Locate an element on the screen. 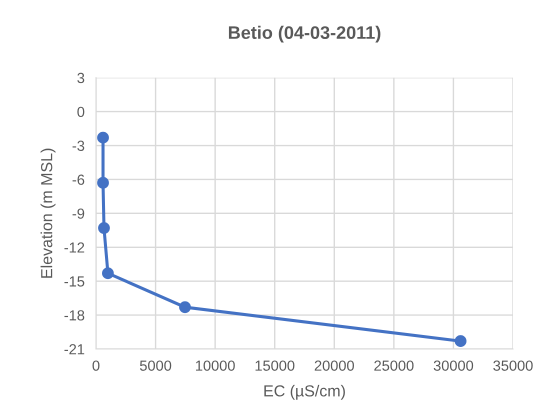 This screenshot has width=555, height=408. y-tick-label: -18 is located at coordinates (74, 315).